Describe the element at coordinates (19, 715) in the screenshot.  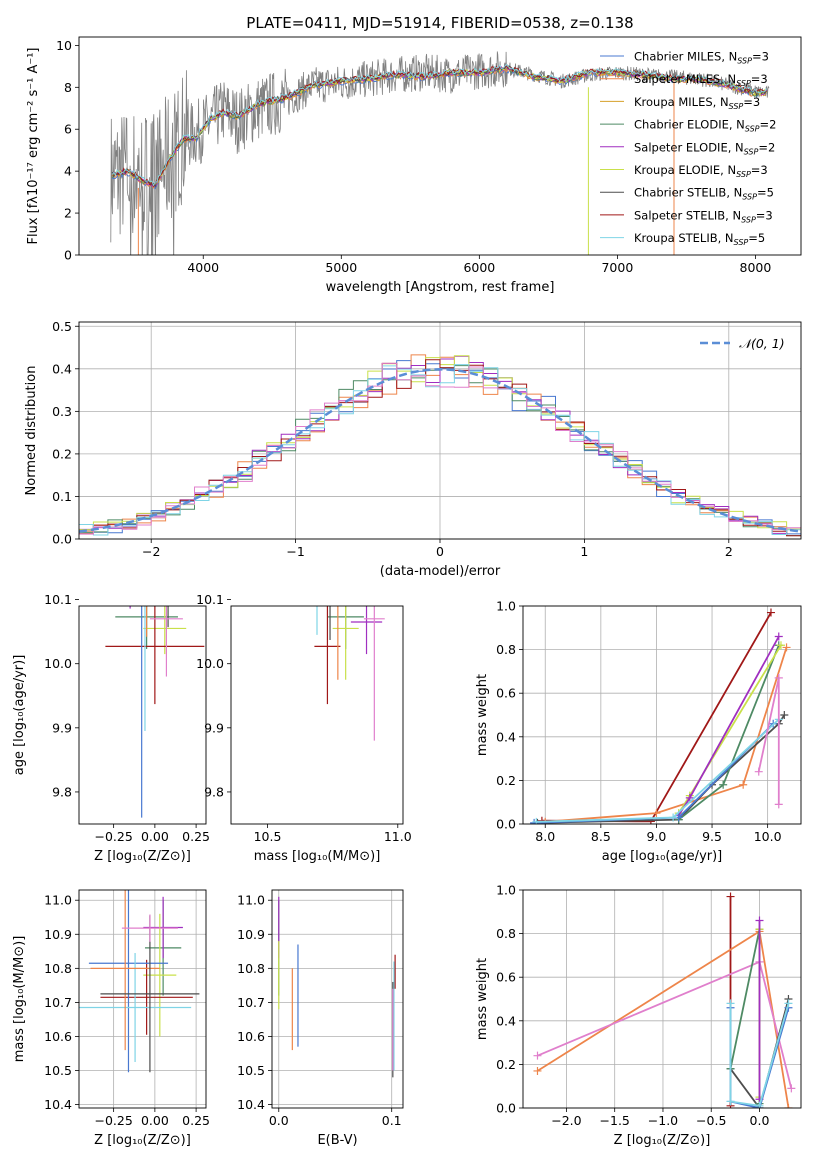
I see `y-axis-label: age [log₁₀(age/yr)]` at that location.